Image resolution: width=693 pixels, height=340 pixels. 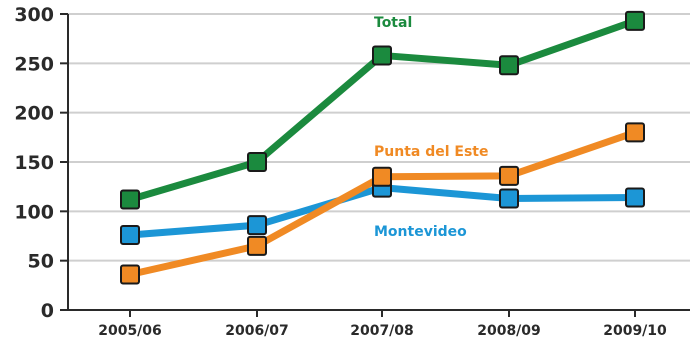 What do you see at coordinates (382, 331) in the screenshot?
I see `x-tick-label-2: 2007/08` at bounding box center [382, 331].